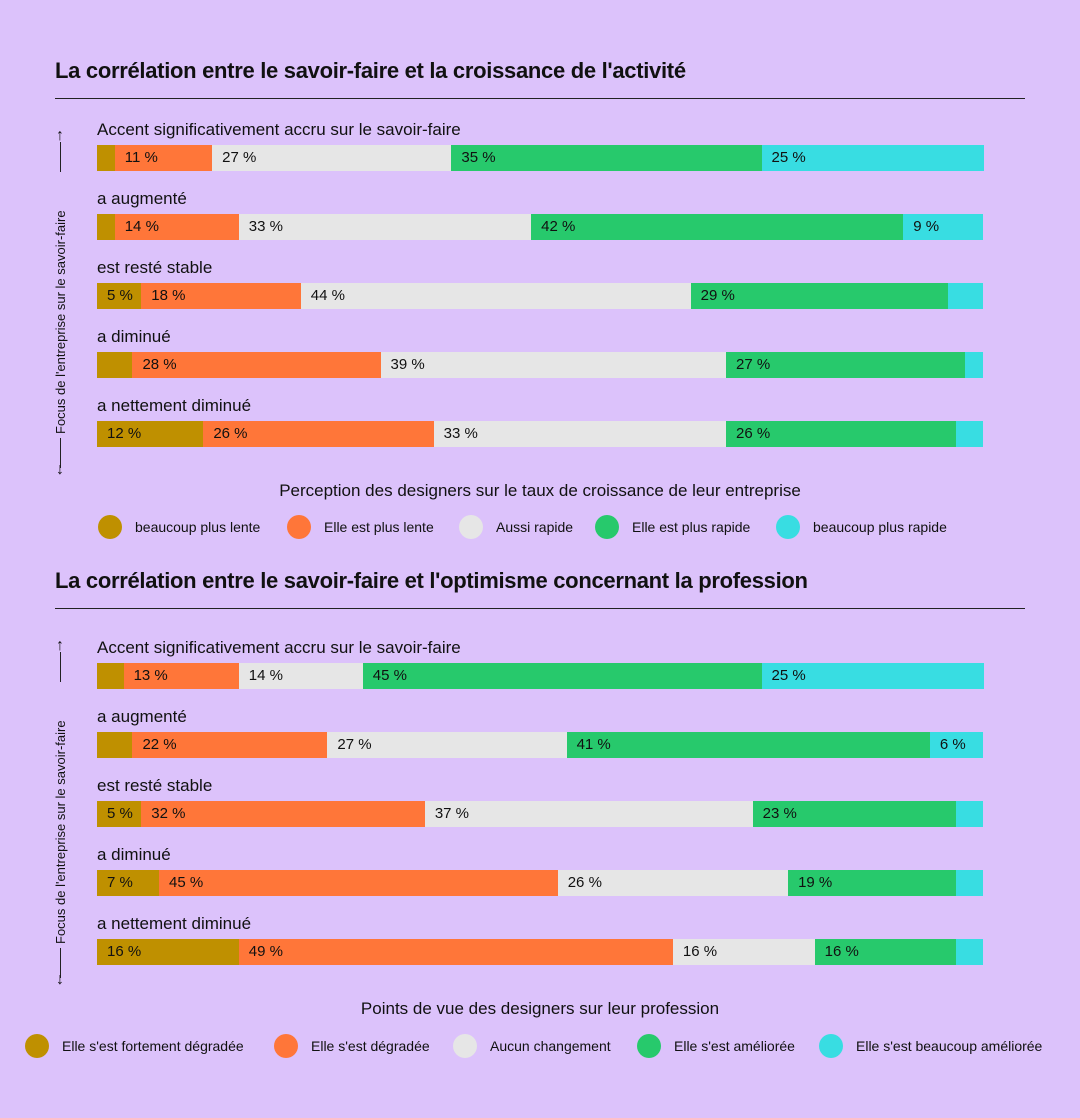 Image resolution: width=1080 pixels, height=1118 pixels. Describe the element at coordinates (168, 813) in the screenshot. I see `data-label: 32 %` at that location.